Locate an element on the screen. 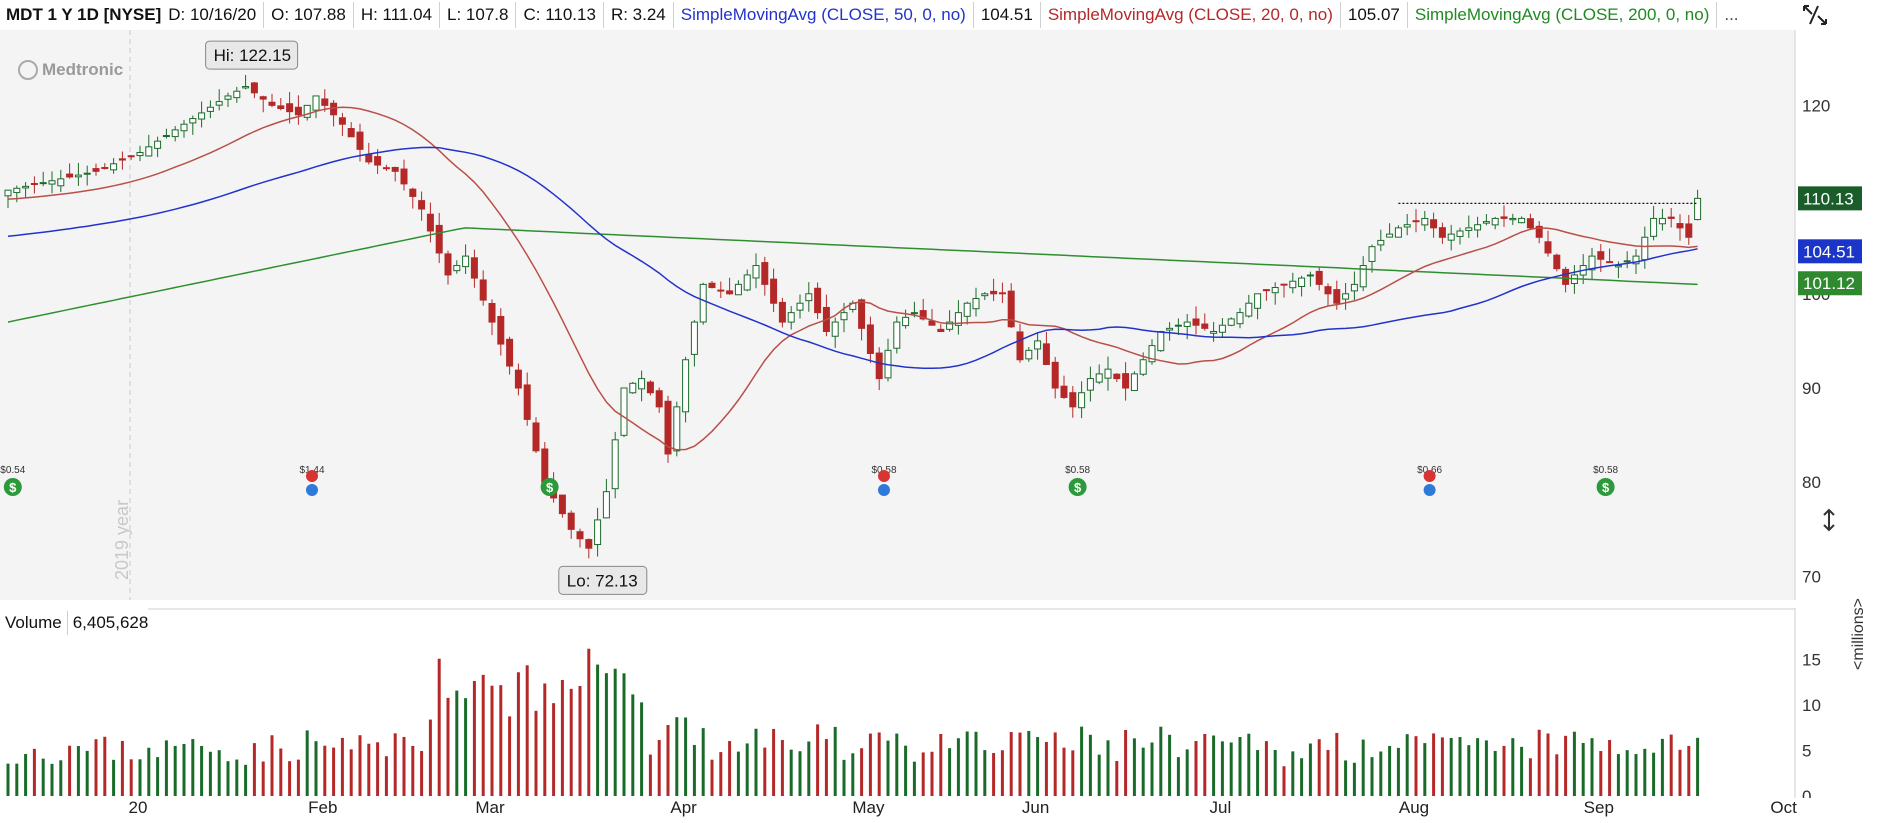 This screenshot has width=1886, height=823. earnings-marker: $1.44 is located at coordinates (312, 480).